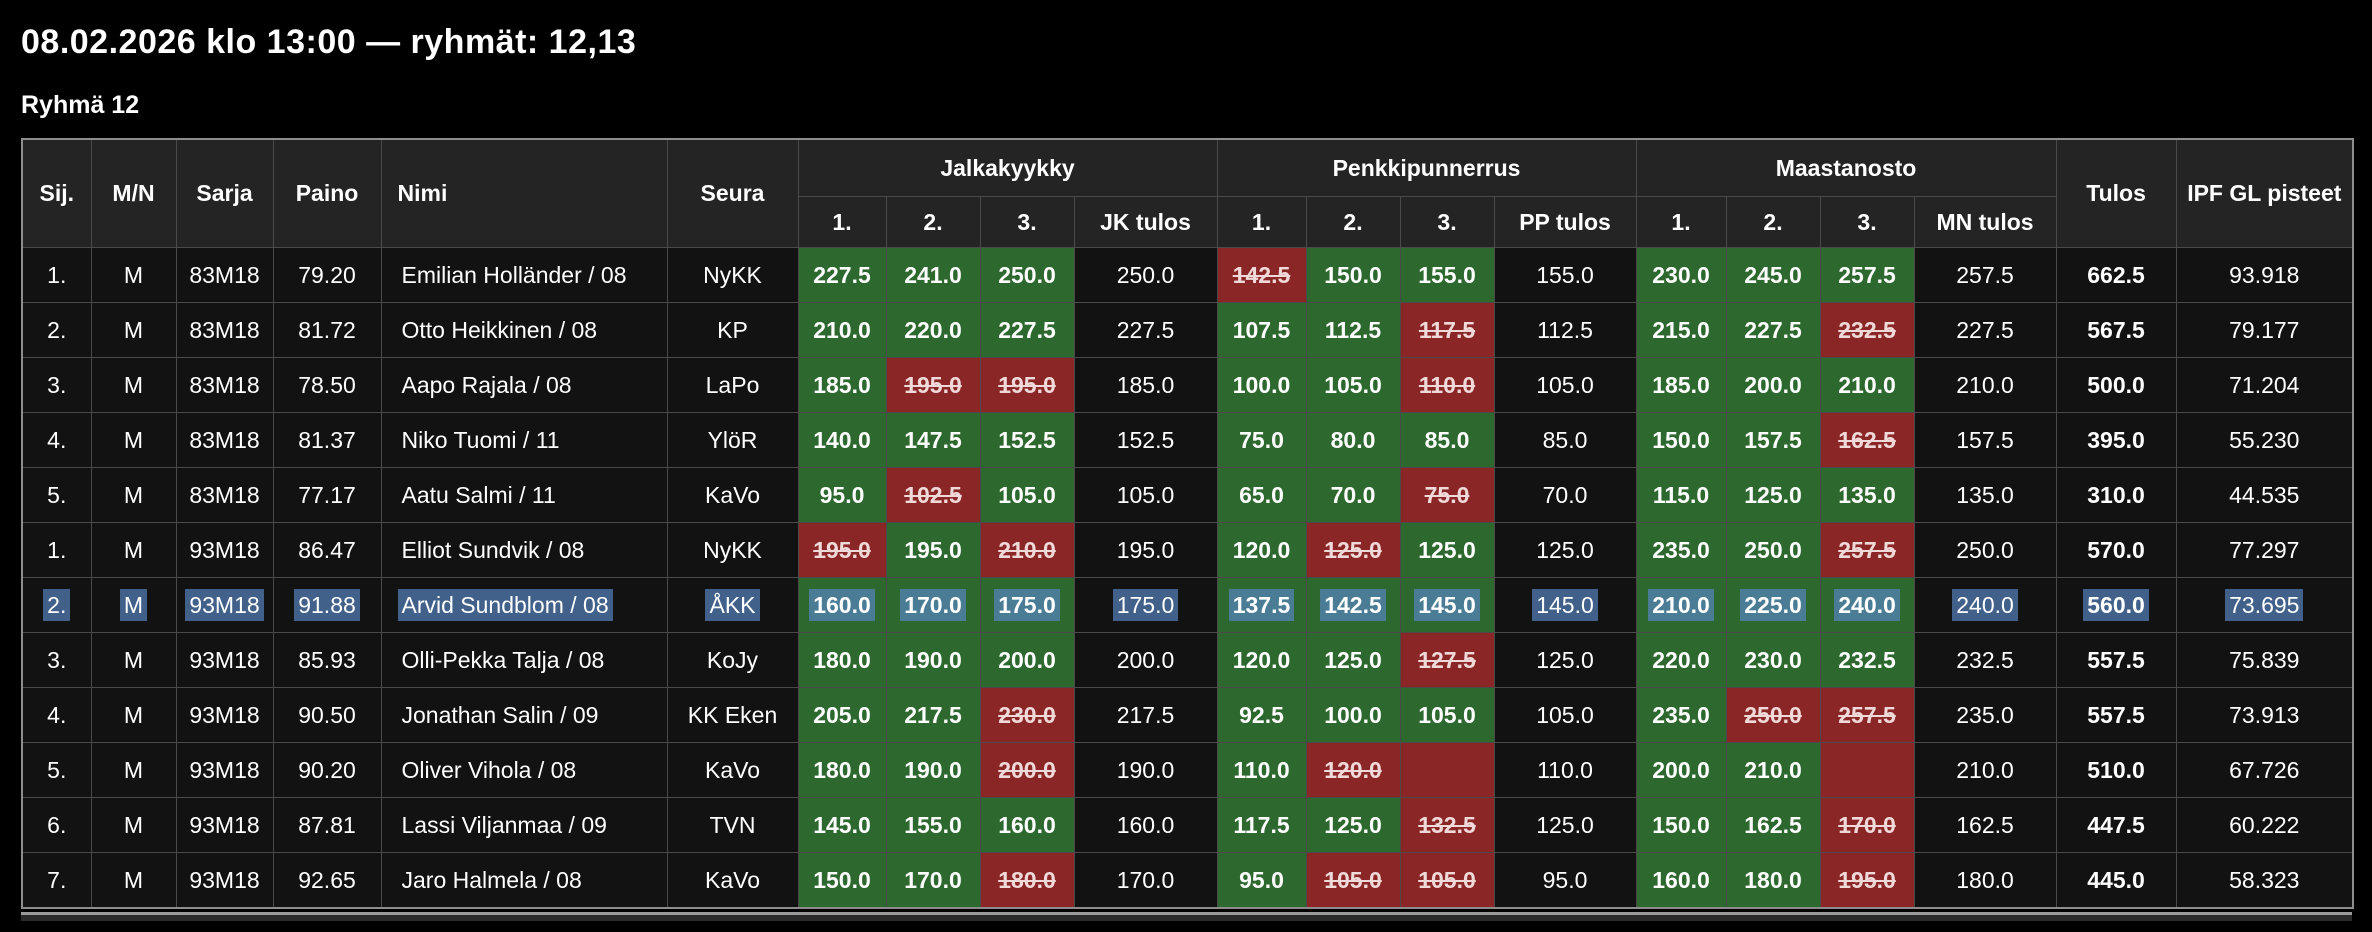 This screenshot has width=2372, height=932. Describe the element at coordinates (56, 275) in the screenshot. I see `place-cell: 1.` at that location.